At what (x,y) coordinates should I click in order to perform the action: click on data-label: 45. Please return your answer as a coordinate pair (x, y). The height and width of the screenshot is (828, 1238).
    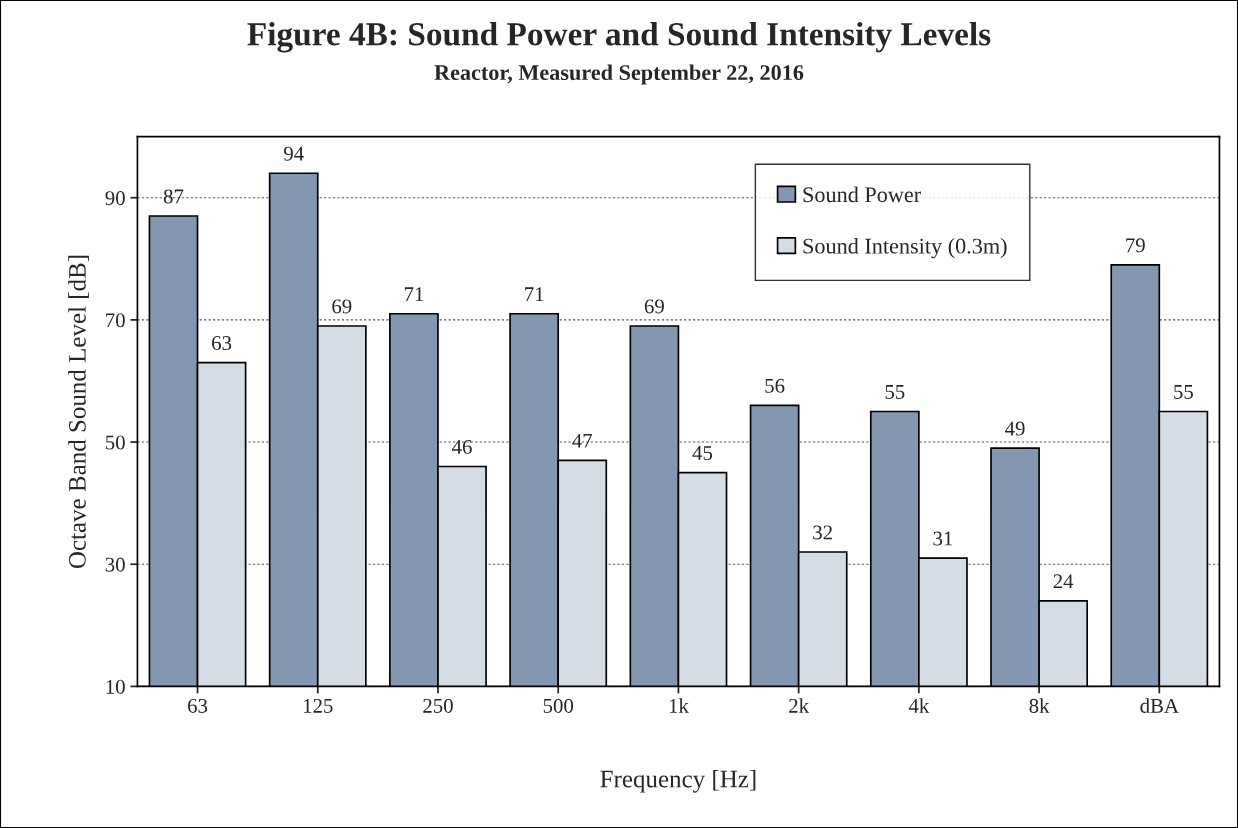
    Looking at the image, I should click on (702, 453).